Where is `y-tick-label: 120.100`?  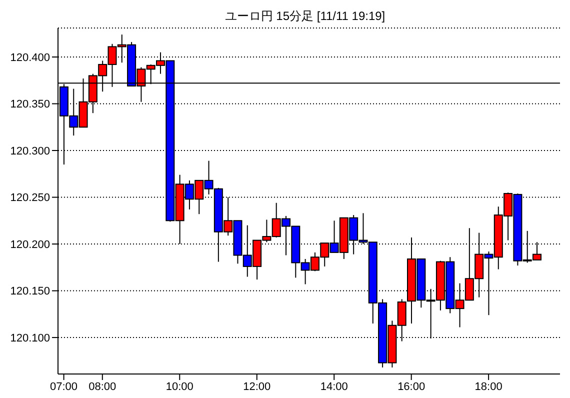
y-tick-label: 120.100 is located at coordinates (30, 338).